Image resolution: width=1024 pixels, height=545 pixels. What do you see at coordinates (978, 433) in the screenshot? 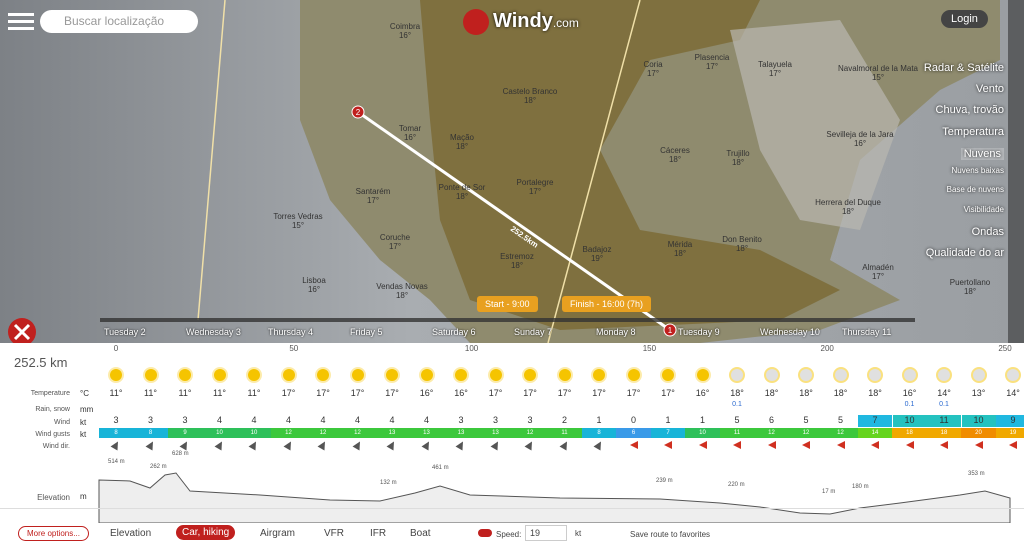
I see `wind-gust: 20` at bounding box center [978, 433].